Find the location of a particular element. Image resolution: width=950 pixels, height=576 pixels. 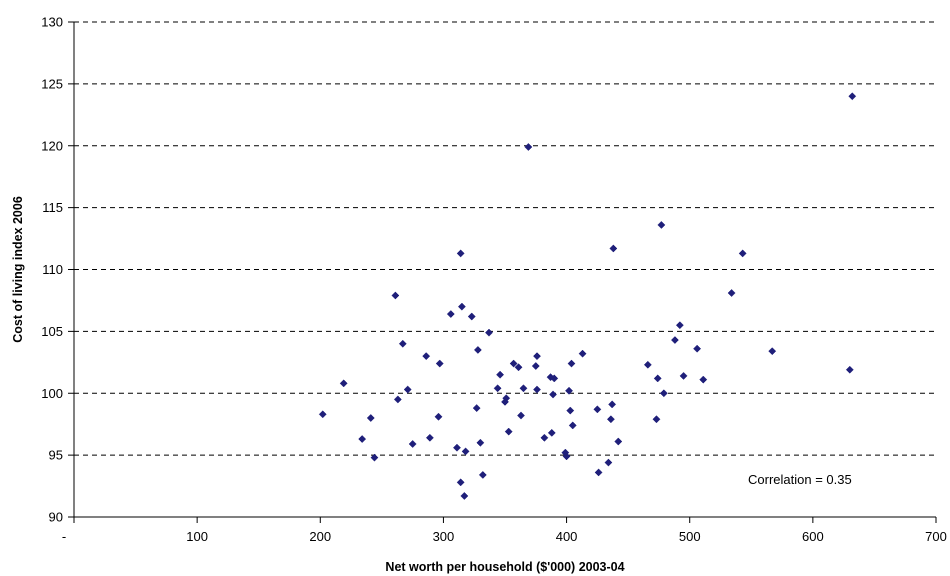

x-tick-labels: - 100 200 300 400 500 600 700 is located at coordinates (504, 536).